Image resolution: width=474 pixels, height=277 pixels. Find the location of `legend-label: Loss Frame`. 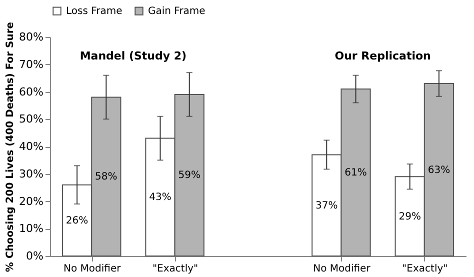

legend-label: Loss Frame is located at coordinates (94, 12).